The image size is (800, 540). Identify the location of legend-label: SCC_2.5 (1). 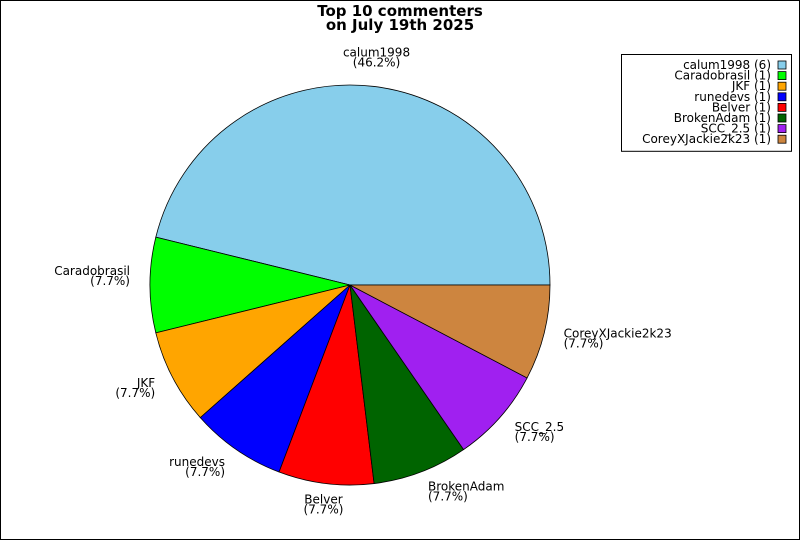
(736, 129).